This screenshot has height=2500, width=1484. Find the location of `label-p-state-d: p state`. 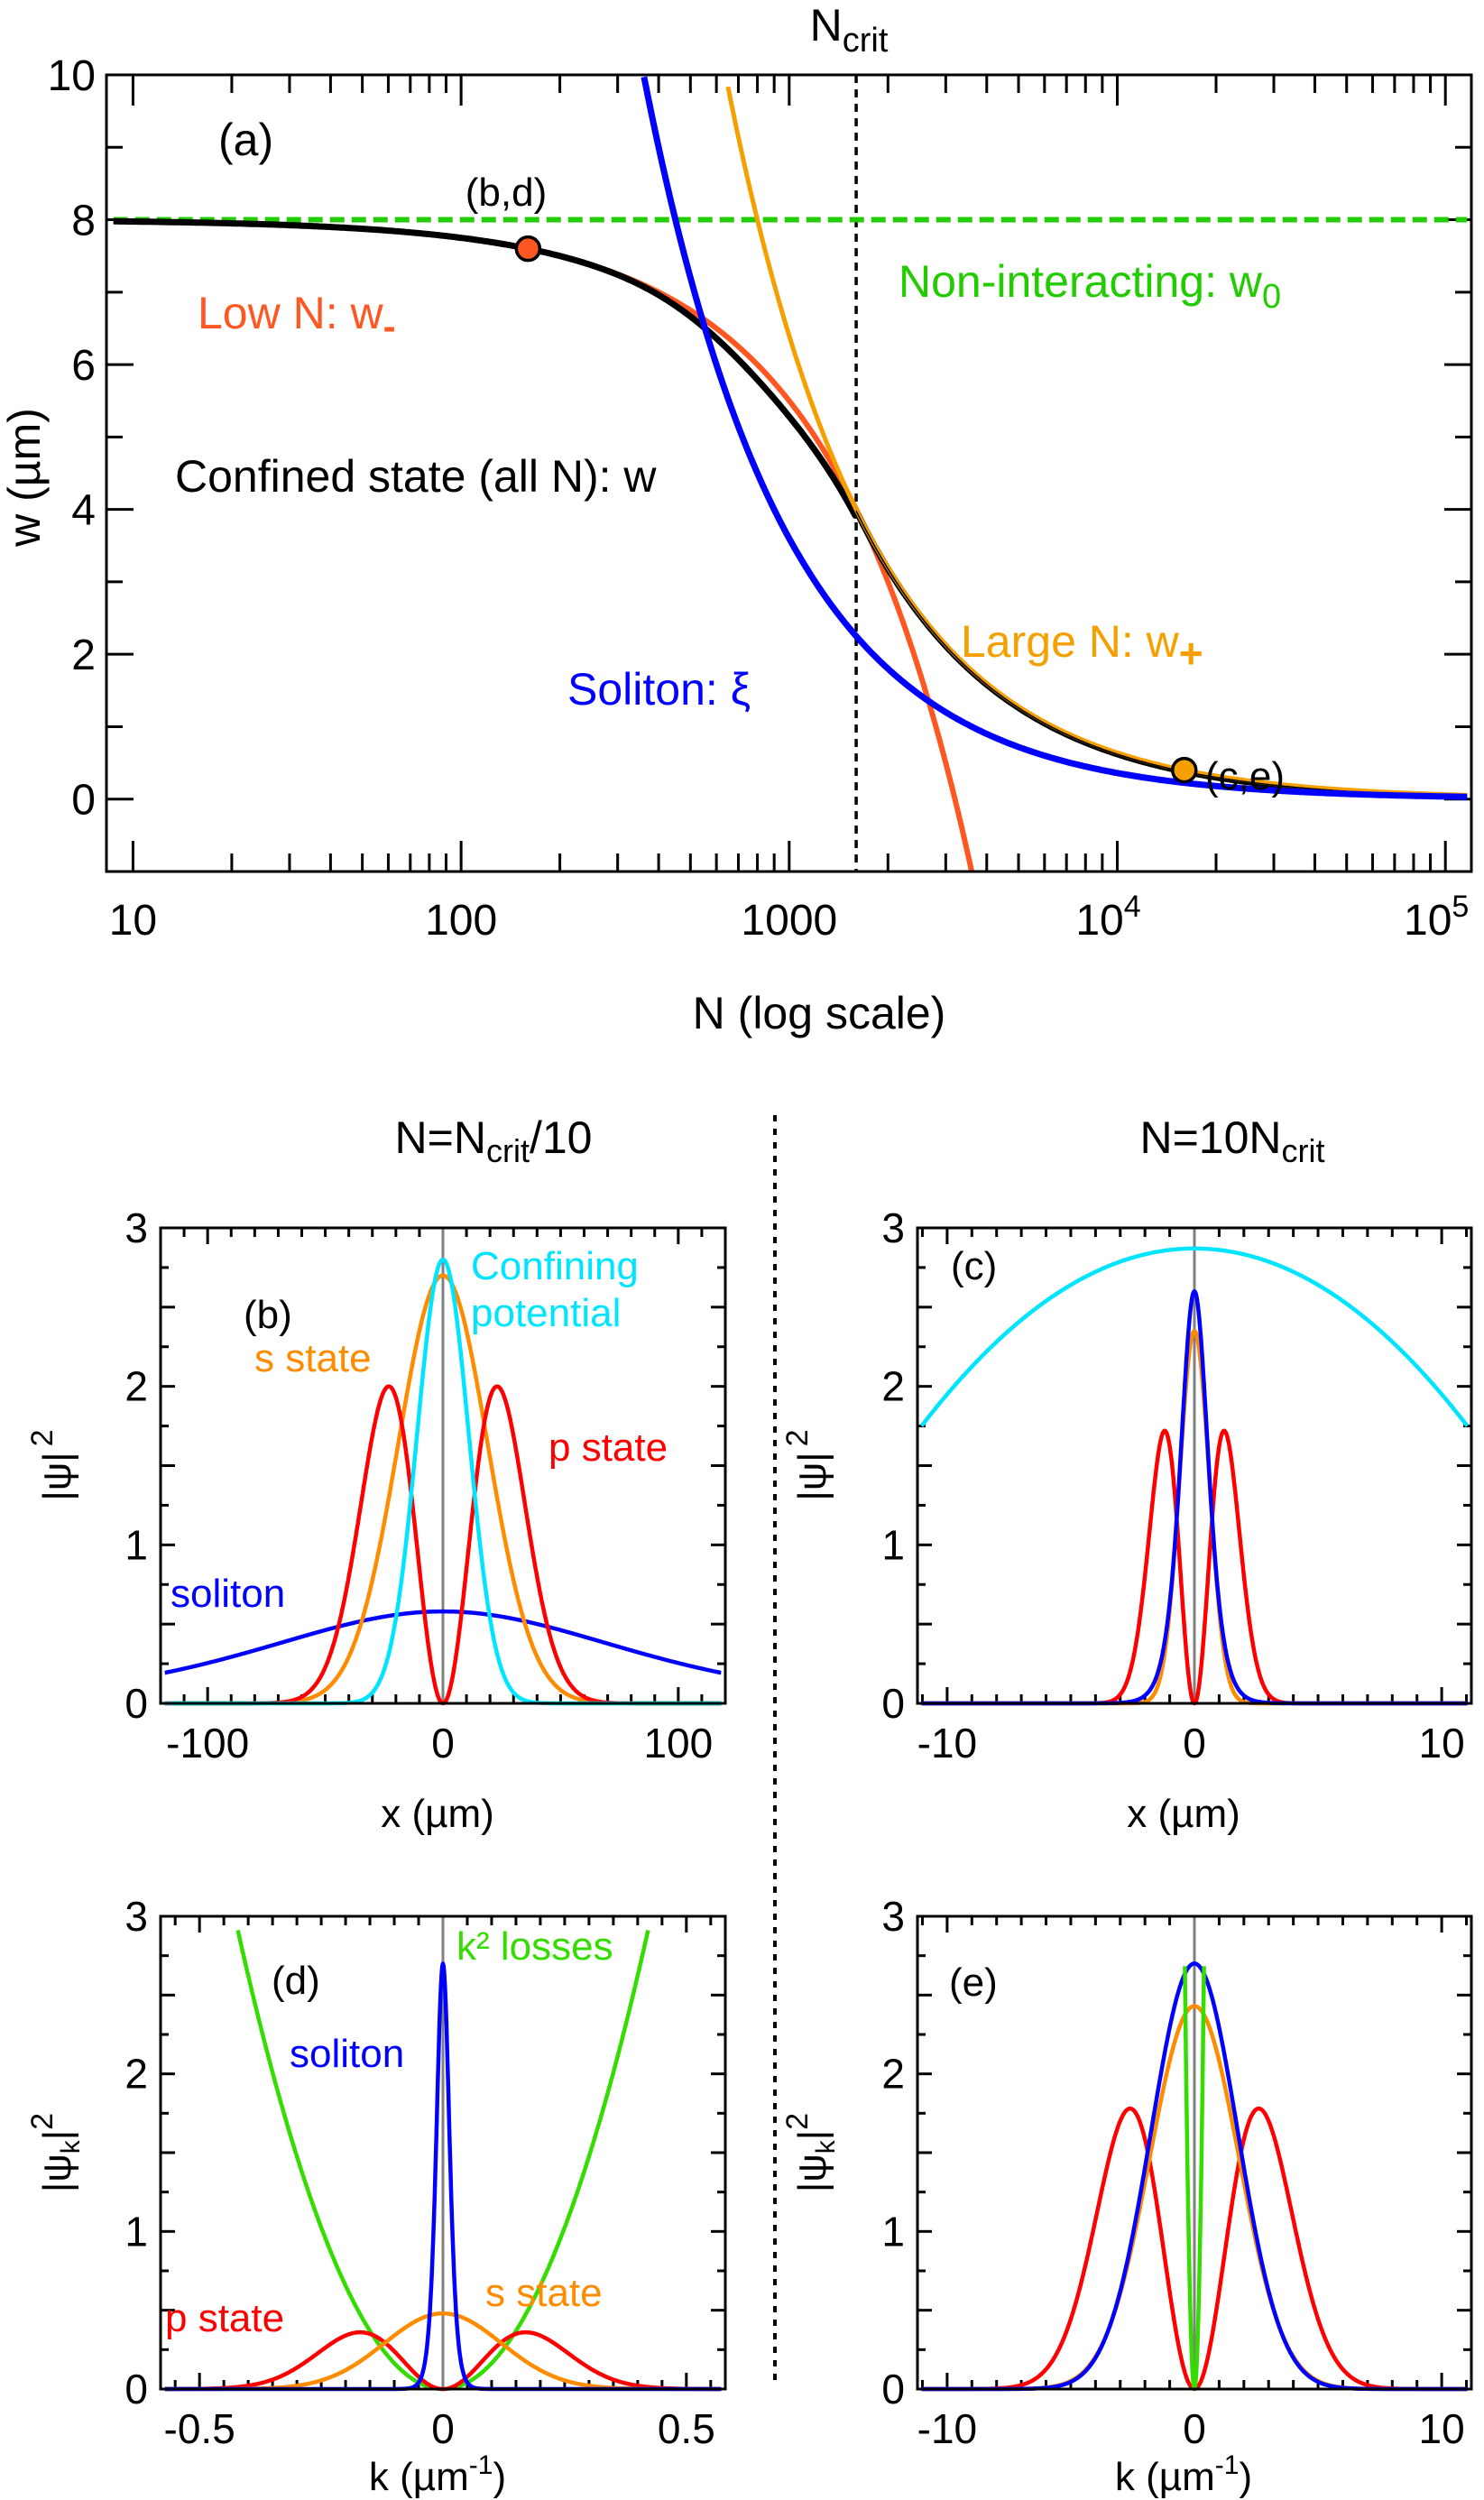

label-p-state-d: p state is located at coordinates (224, 2318).